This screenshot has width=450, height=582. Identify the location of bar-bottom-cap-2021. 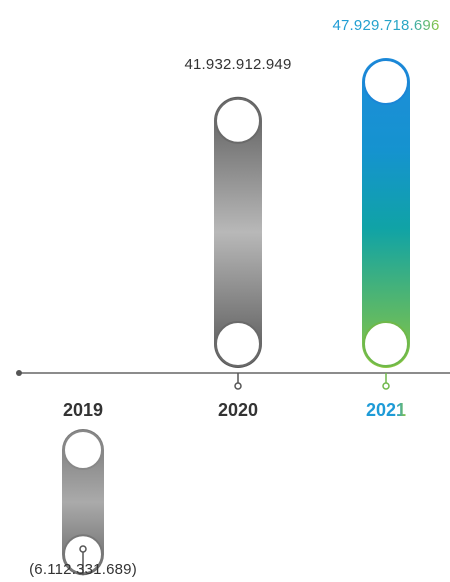
(386, 344).